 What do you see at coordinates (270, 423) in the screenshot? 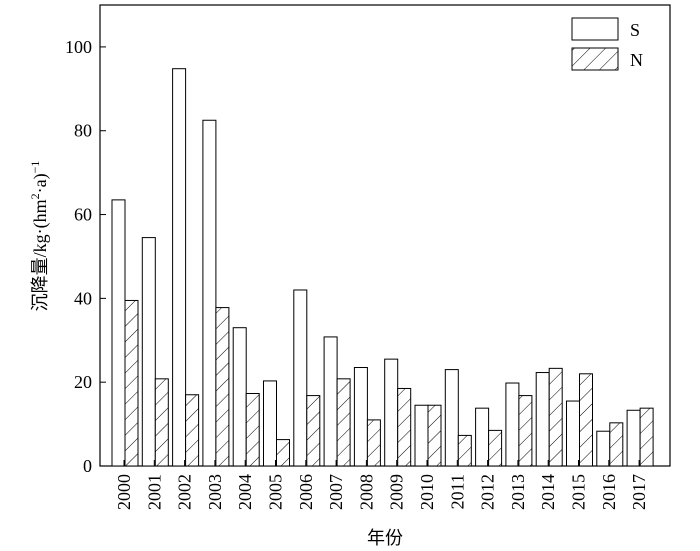
I see `bar-s-2005` at bounding box center [270, 423].